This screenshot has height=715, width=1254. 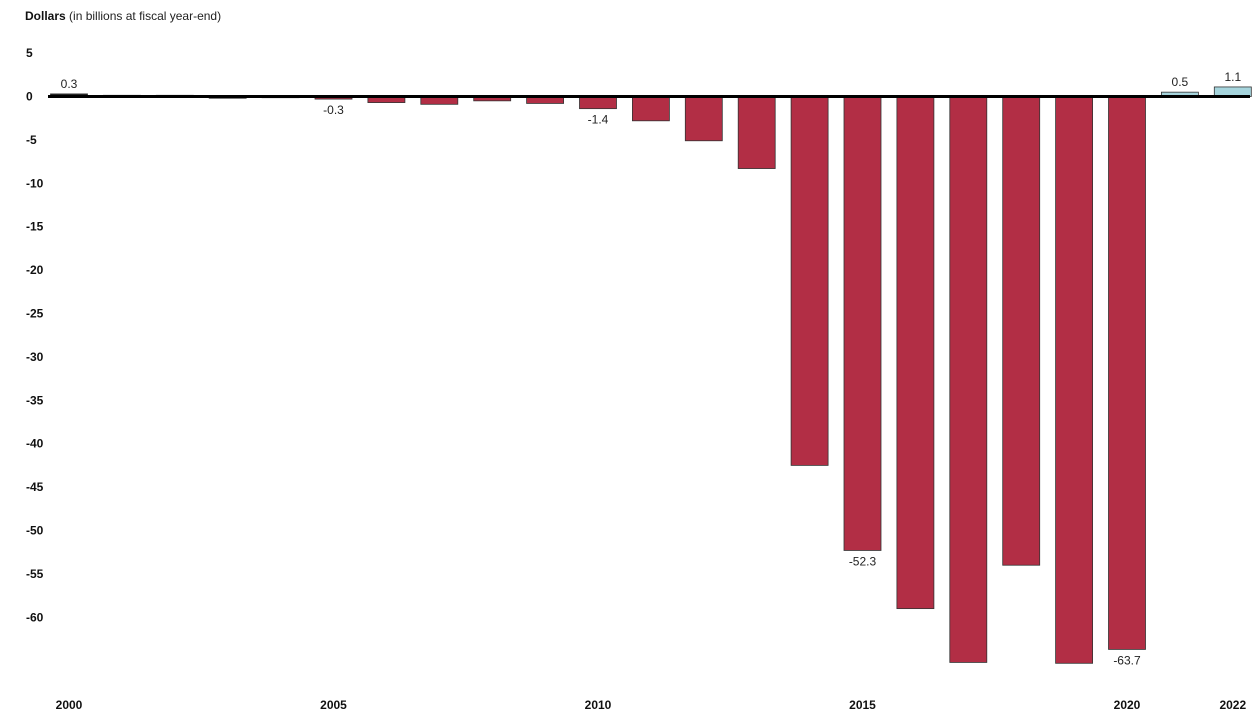 What do you see at coordinates (703, 119) in the screenshot?
I see `bar-2012` at bounding box center [703, 119].